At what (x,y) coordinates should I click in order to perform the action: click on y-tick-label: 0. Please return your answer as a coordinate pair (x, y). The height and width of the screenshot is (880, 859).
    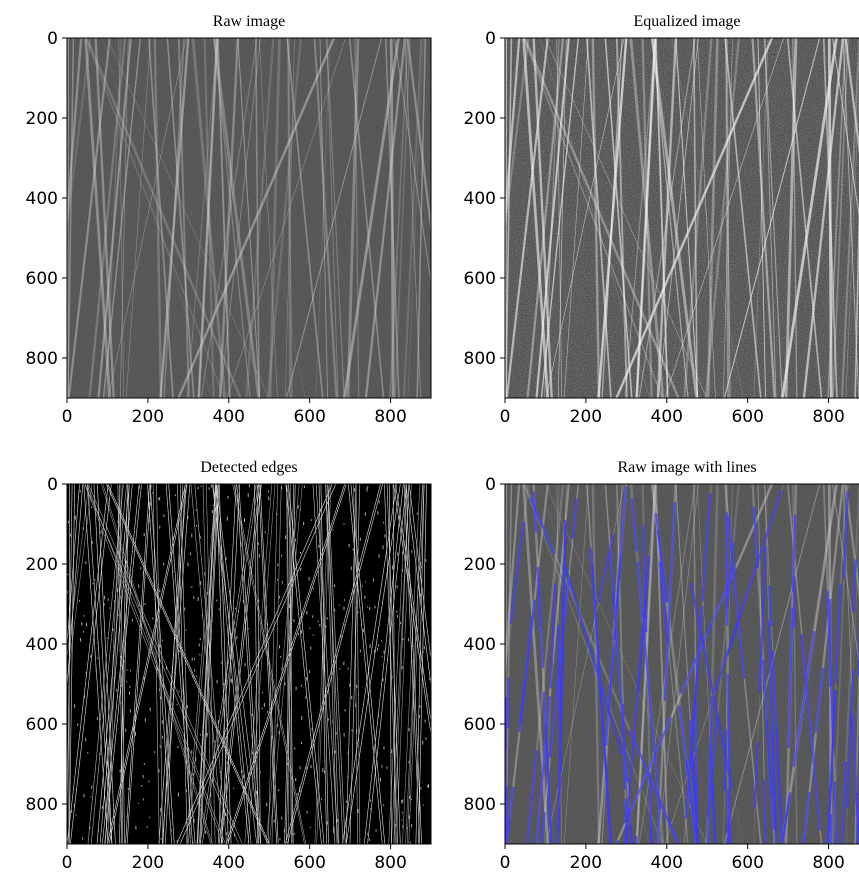
    Looking at the image, I should click on (490, 485).